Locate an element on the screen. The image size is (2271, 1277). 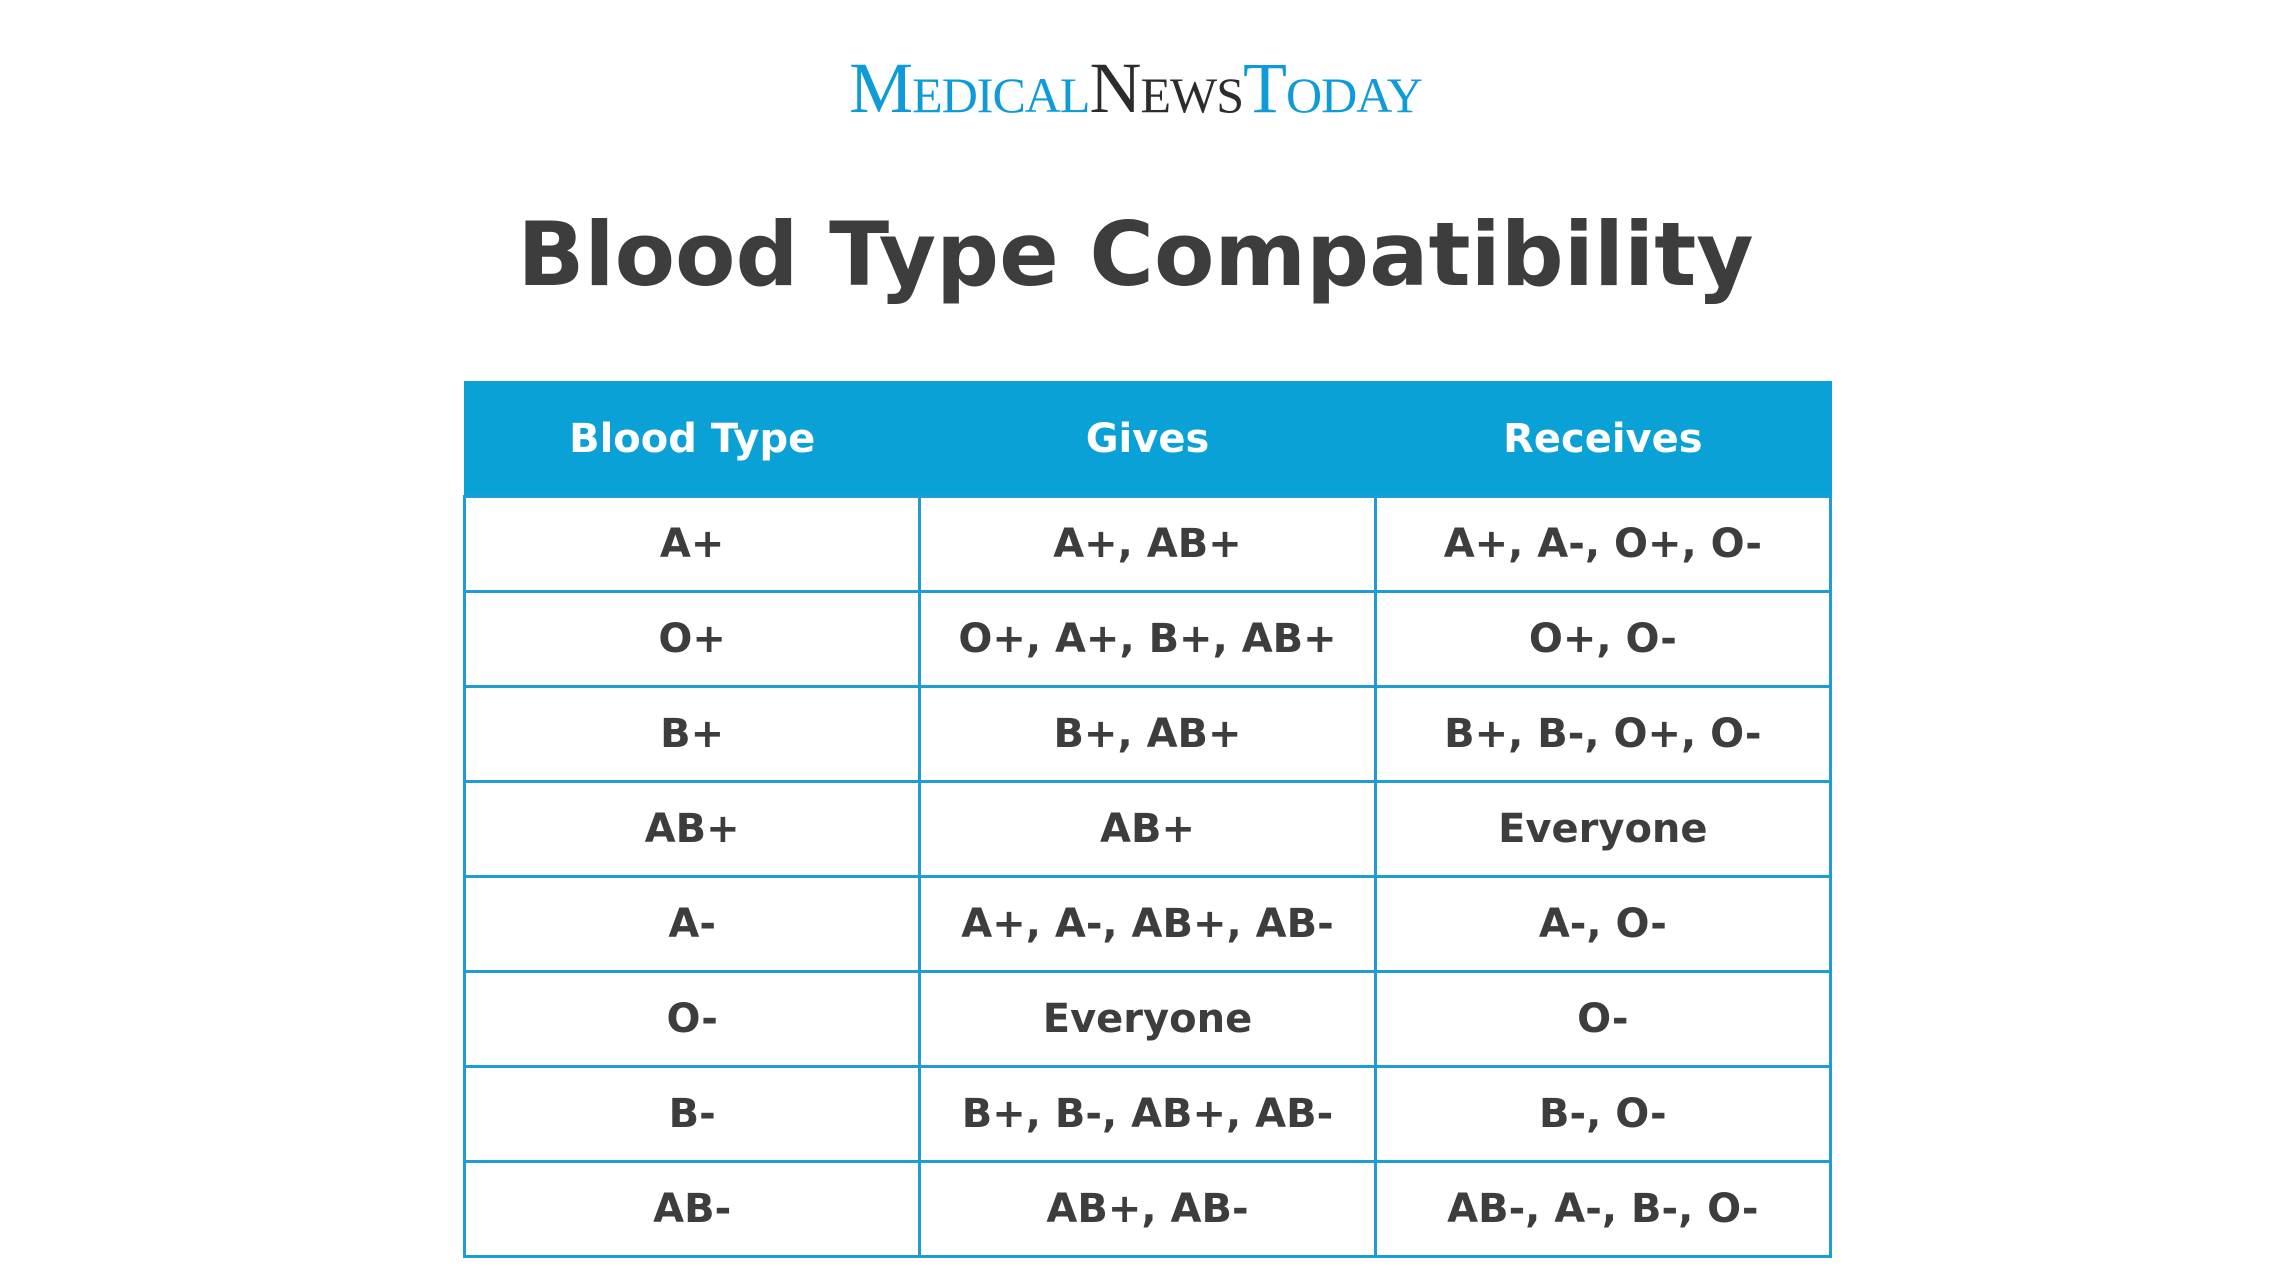
table-cell: A+ is located at coordinates (692, 544).